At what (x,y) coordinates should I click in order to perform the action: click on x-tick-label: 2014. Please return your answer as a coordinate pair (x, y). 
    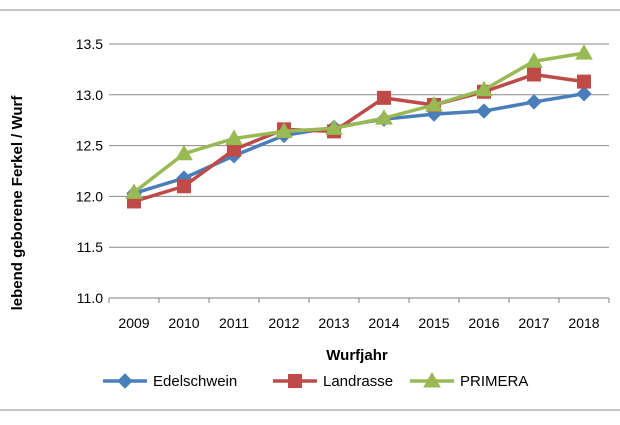
    Looking at the image, I should click on (383, 323).